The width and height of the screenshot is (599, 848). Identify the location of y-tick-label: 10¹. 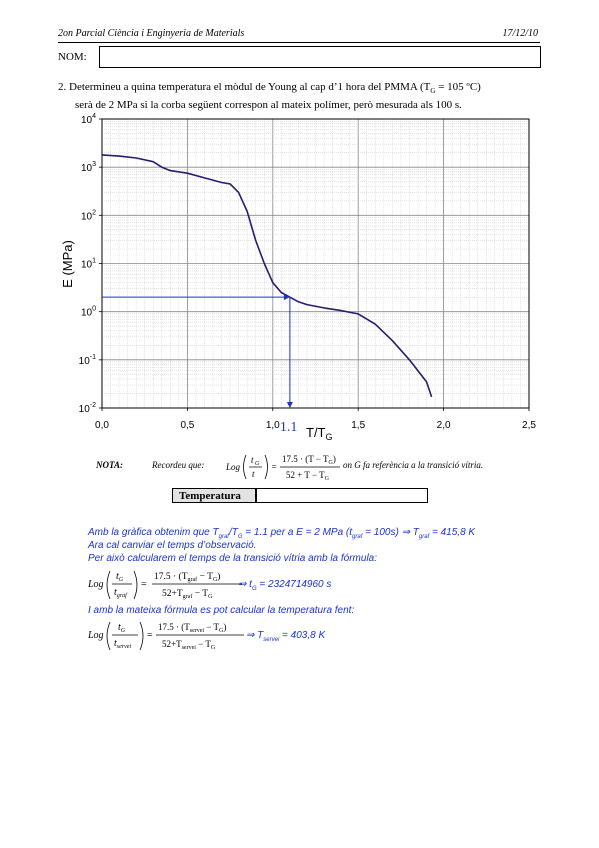
(88, 264).